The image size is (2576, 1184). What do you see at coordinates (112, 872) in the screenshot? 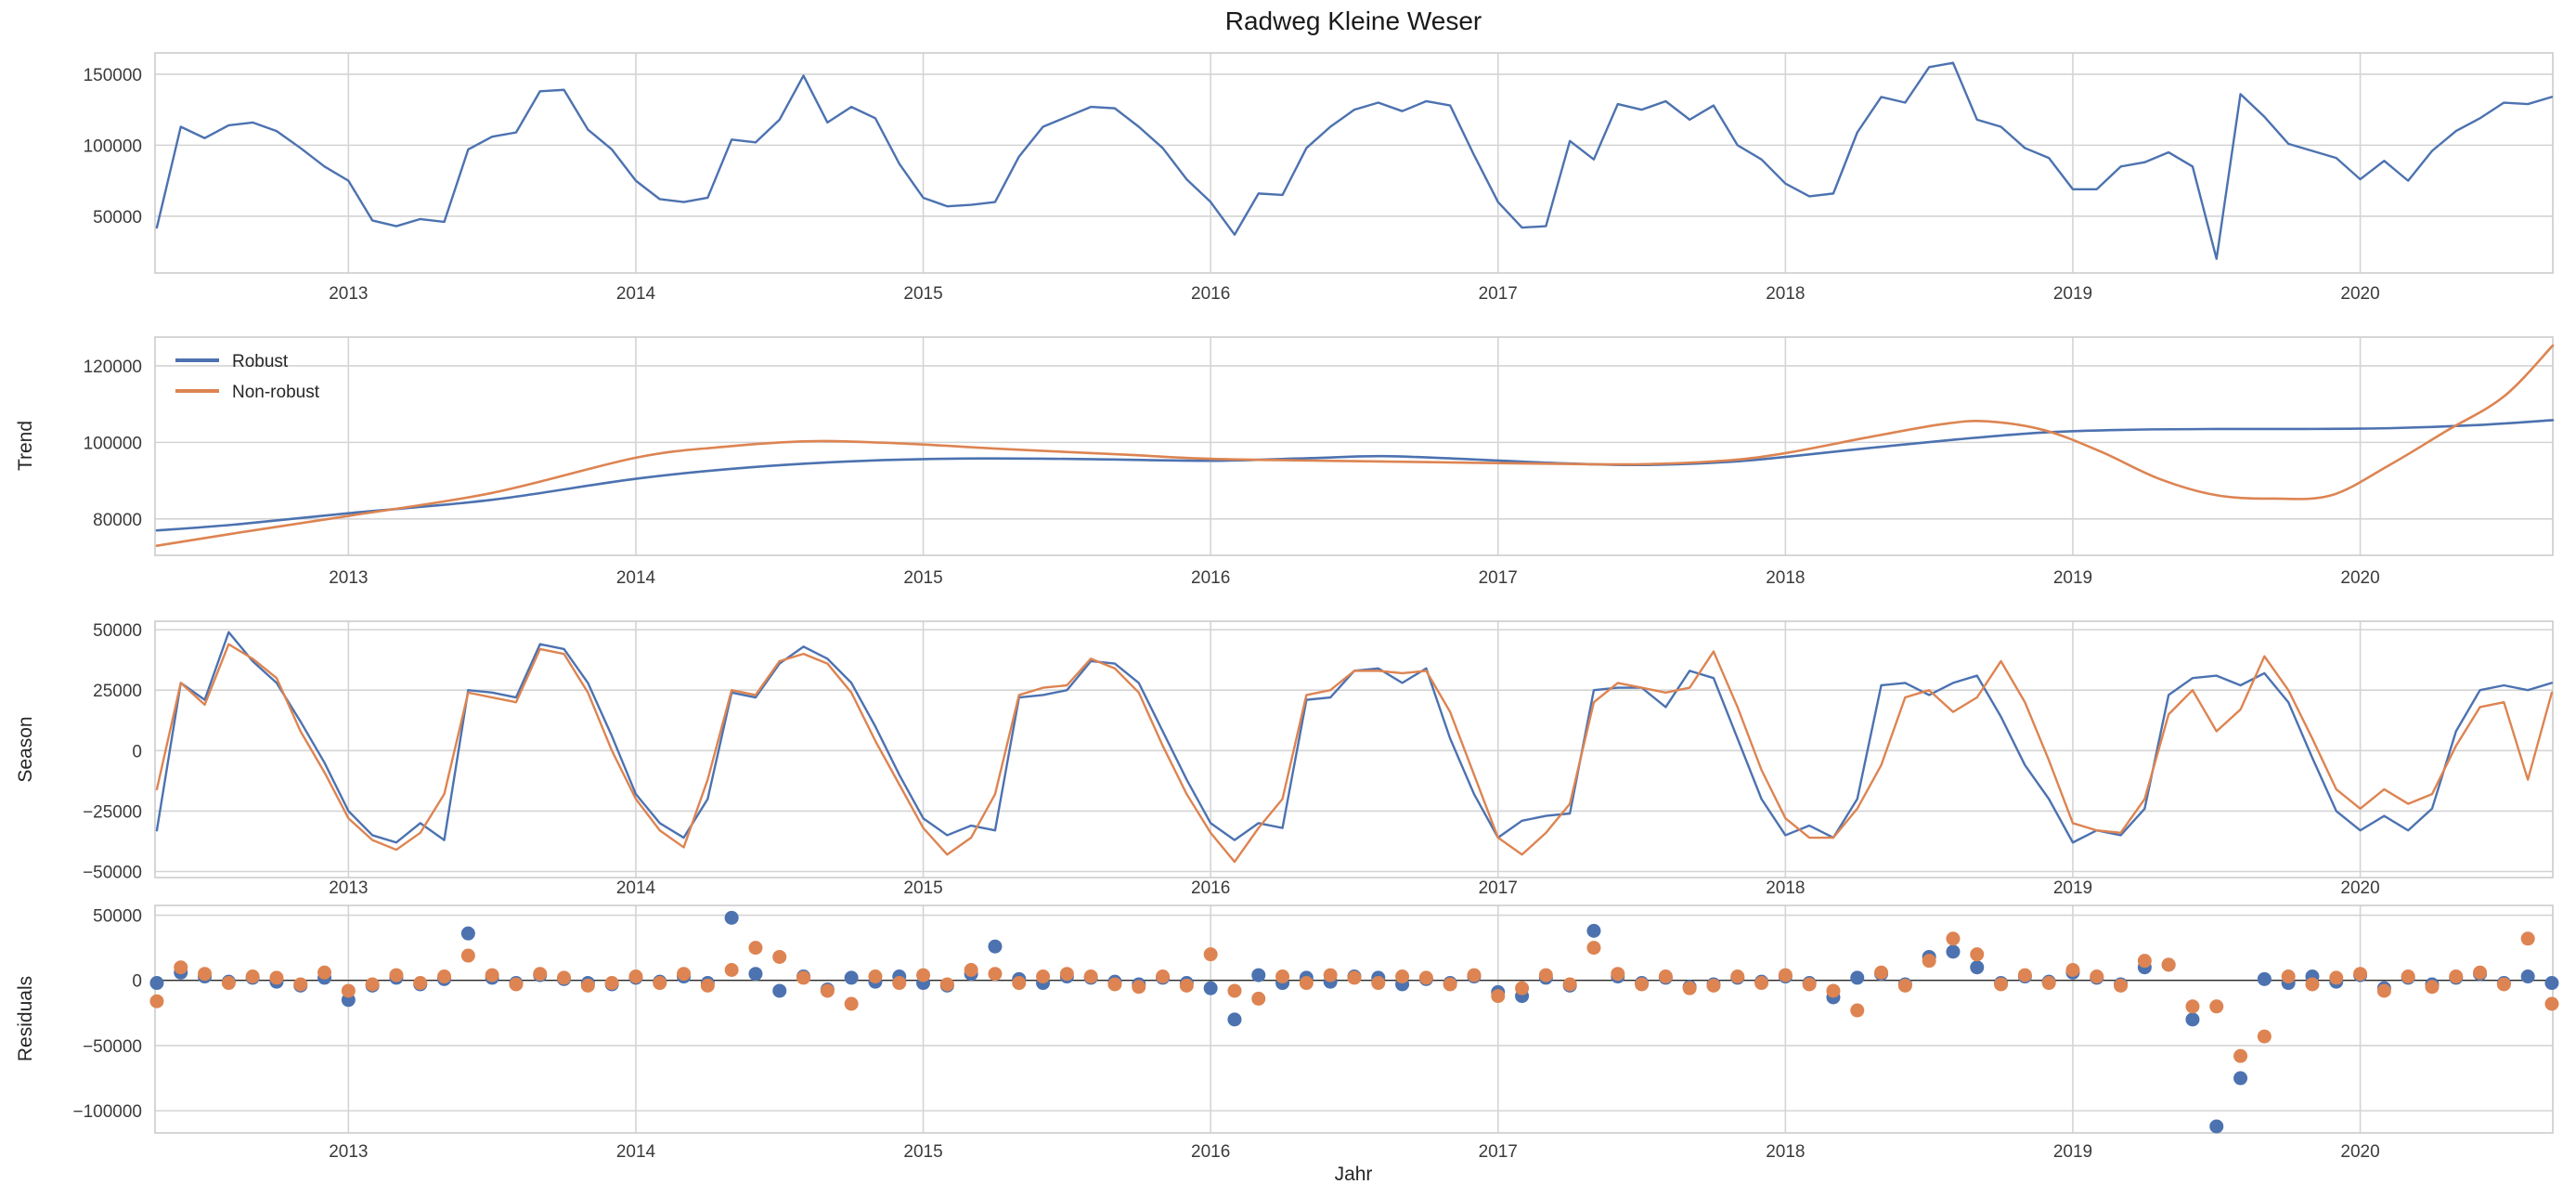
I see `y-tick-label: −50000` at bounding box center [112, 872].